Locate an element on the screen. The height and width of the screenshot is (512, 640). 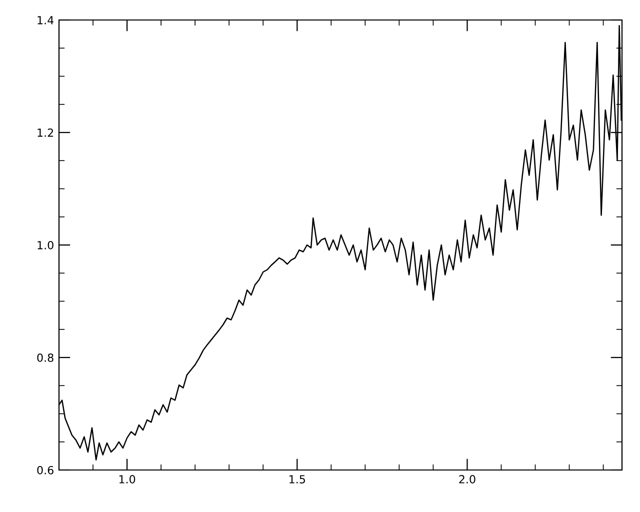
x-tick-label: 1.5 is located at coordinates (297, 479).